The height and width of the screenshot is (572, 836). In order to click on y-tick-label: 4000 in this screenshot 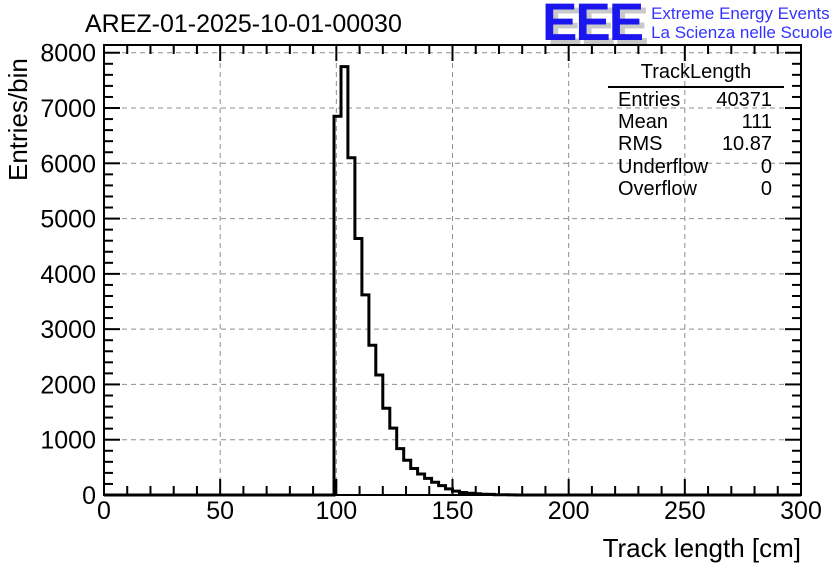, I will do `click(68, 275)`.